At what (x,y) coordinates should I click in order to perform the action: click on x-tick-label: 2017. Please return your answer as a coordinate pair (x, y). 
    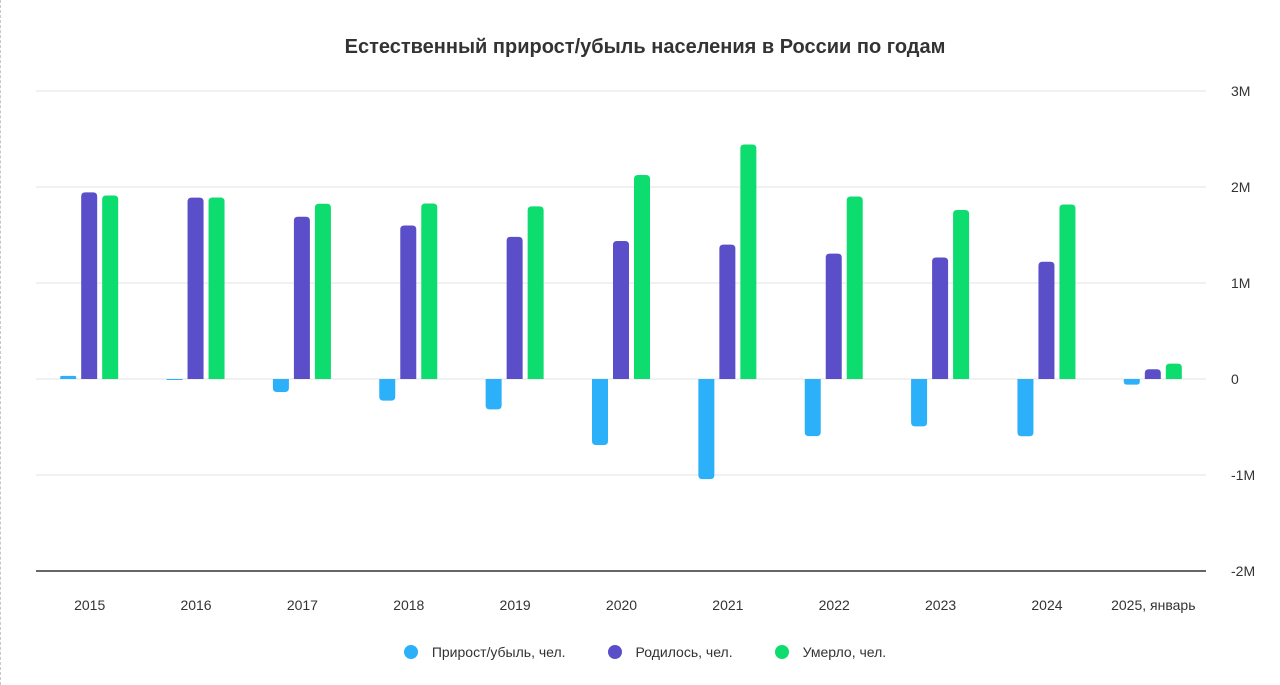
    Looking at the image, I should click on (302, 605).